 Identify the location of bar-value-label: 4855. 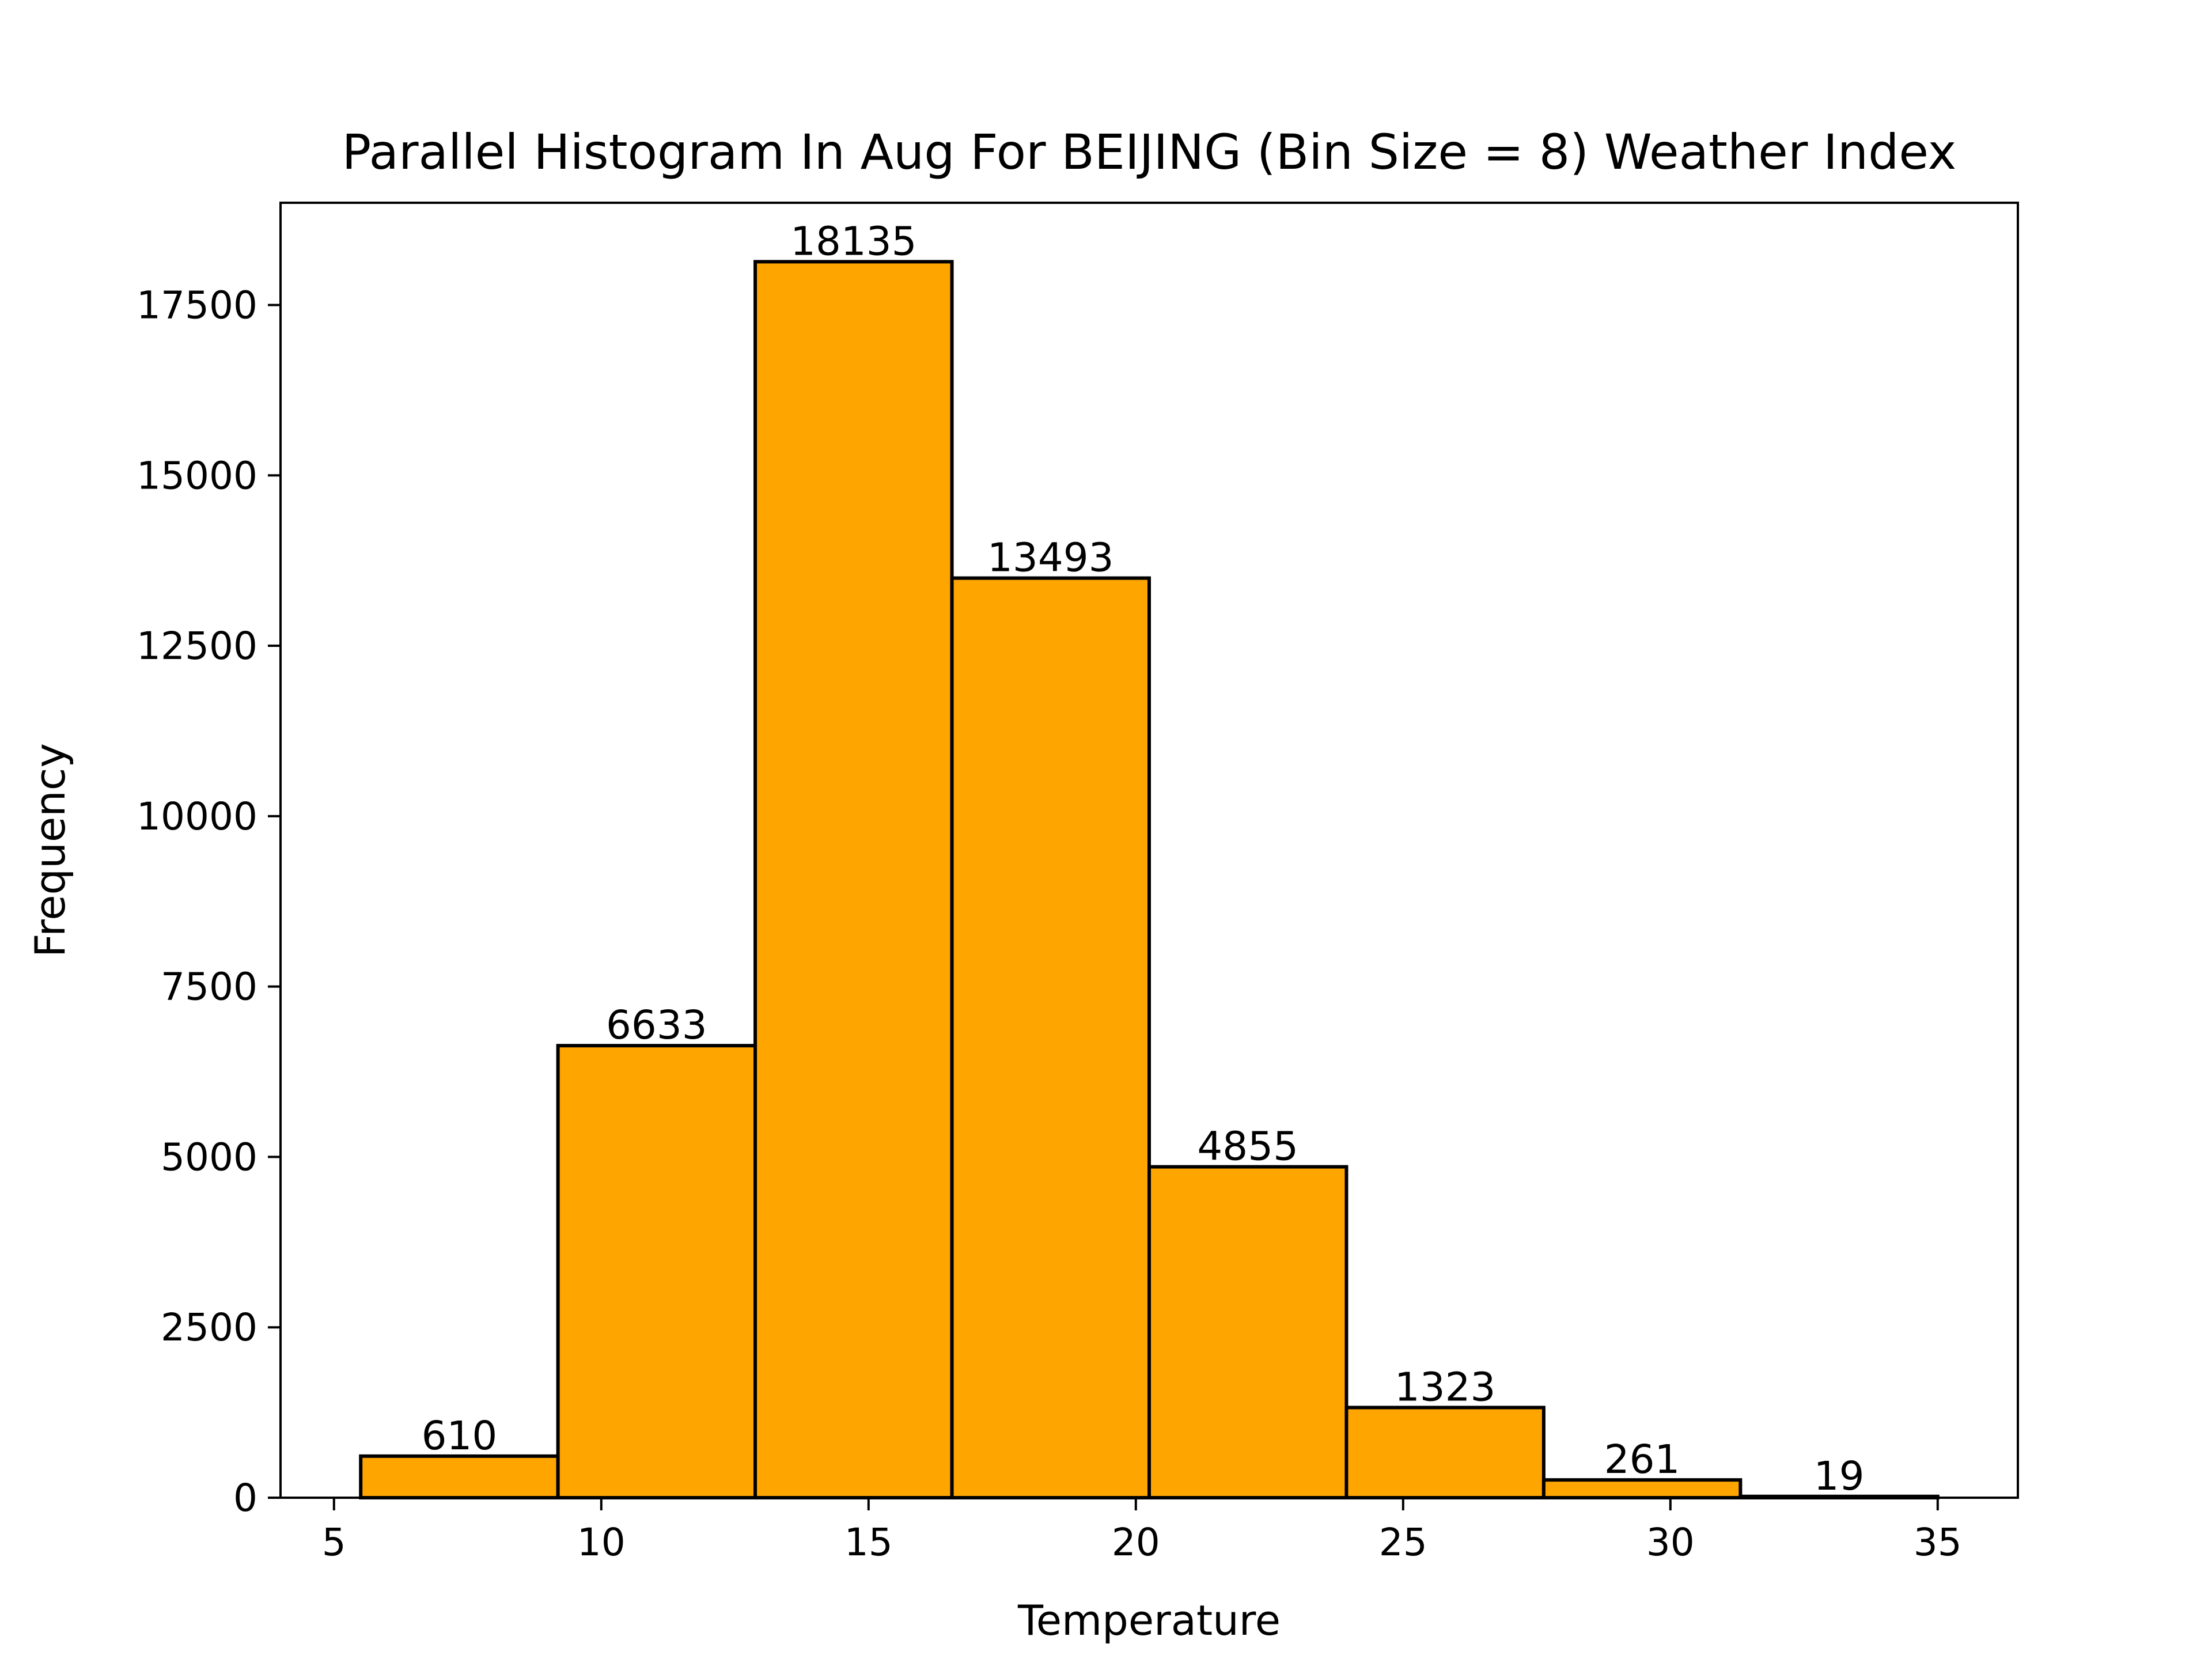
(1247, 1147).